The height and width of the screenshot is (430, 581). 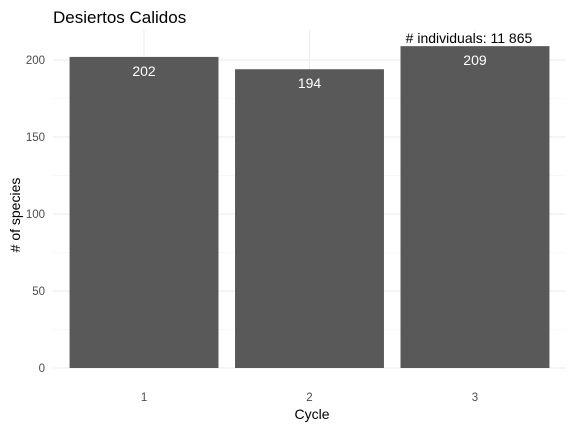 I want to click on x-axis-title: Cycle, so click(x=311, y=414).